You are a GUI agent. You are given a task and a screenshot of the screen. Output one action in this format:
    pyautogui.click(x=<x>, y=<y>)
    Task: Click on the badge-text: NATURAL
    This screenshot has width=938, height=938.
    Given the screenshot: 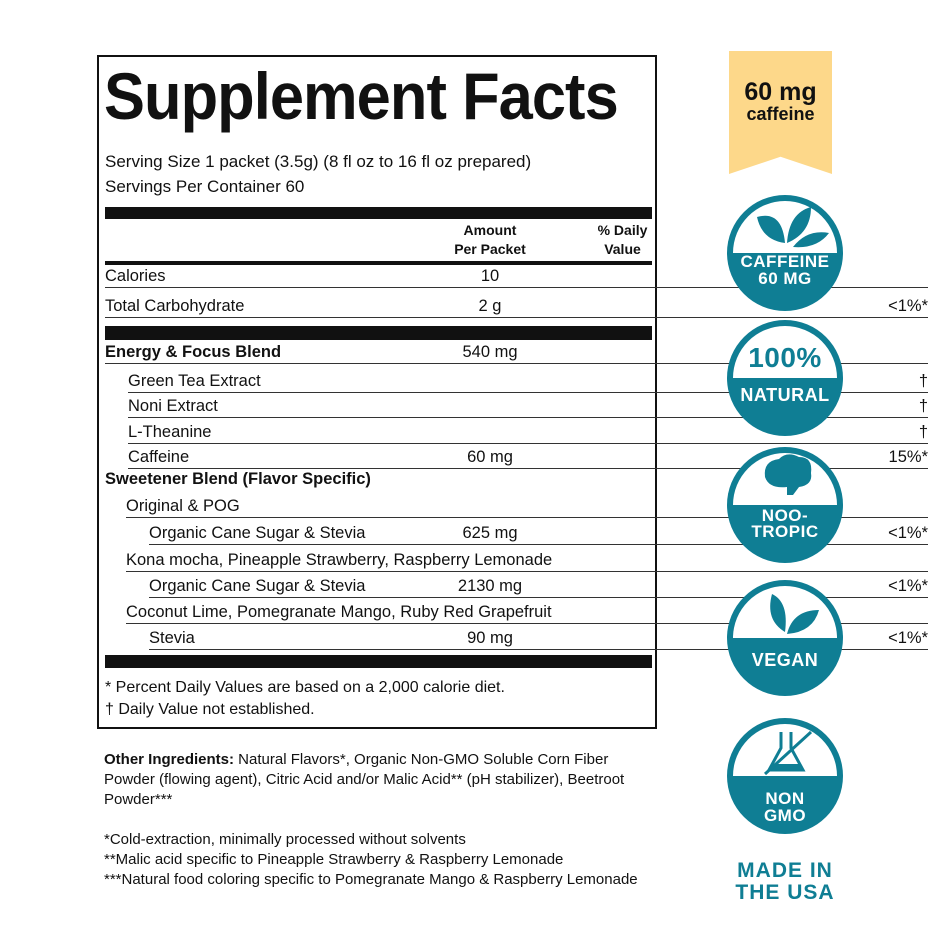 What is the action you would take?
    pyautogui.click(x=785, y=395)
    